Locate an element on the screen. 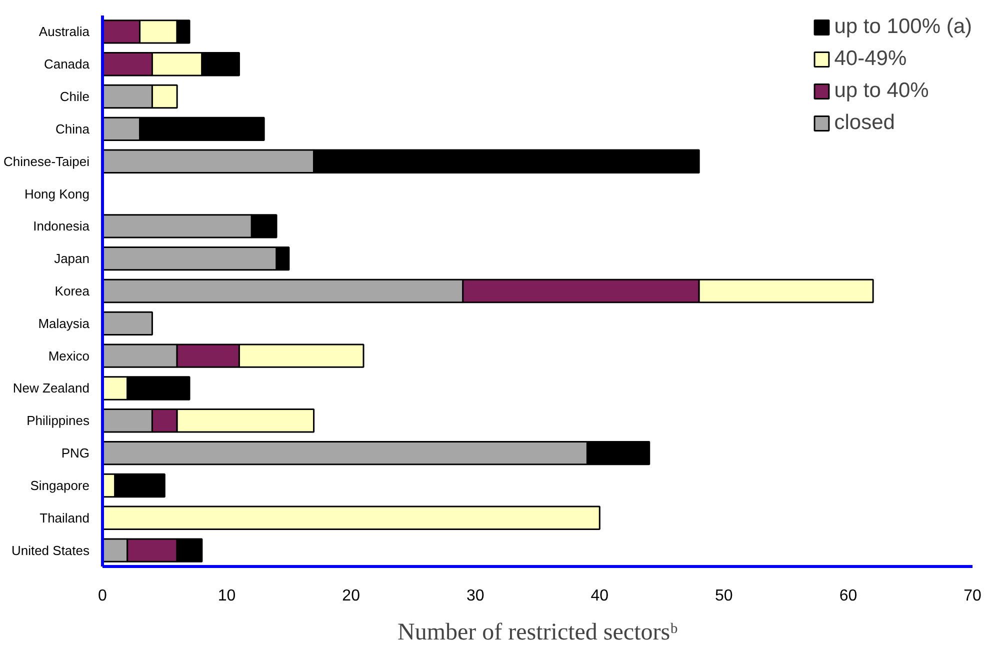 This screenshot has height=648, width=992. y-tick-label: Mexico is located at coordinates (69, 356).